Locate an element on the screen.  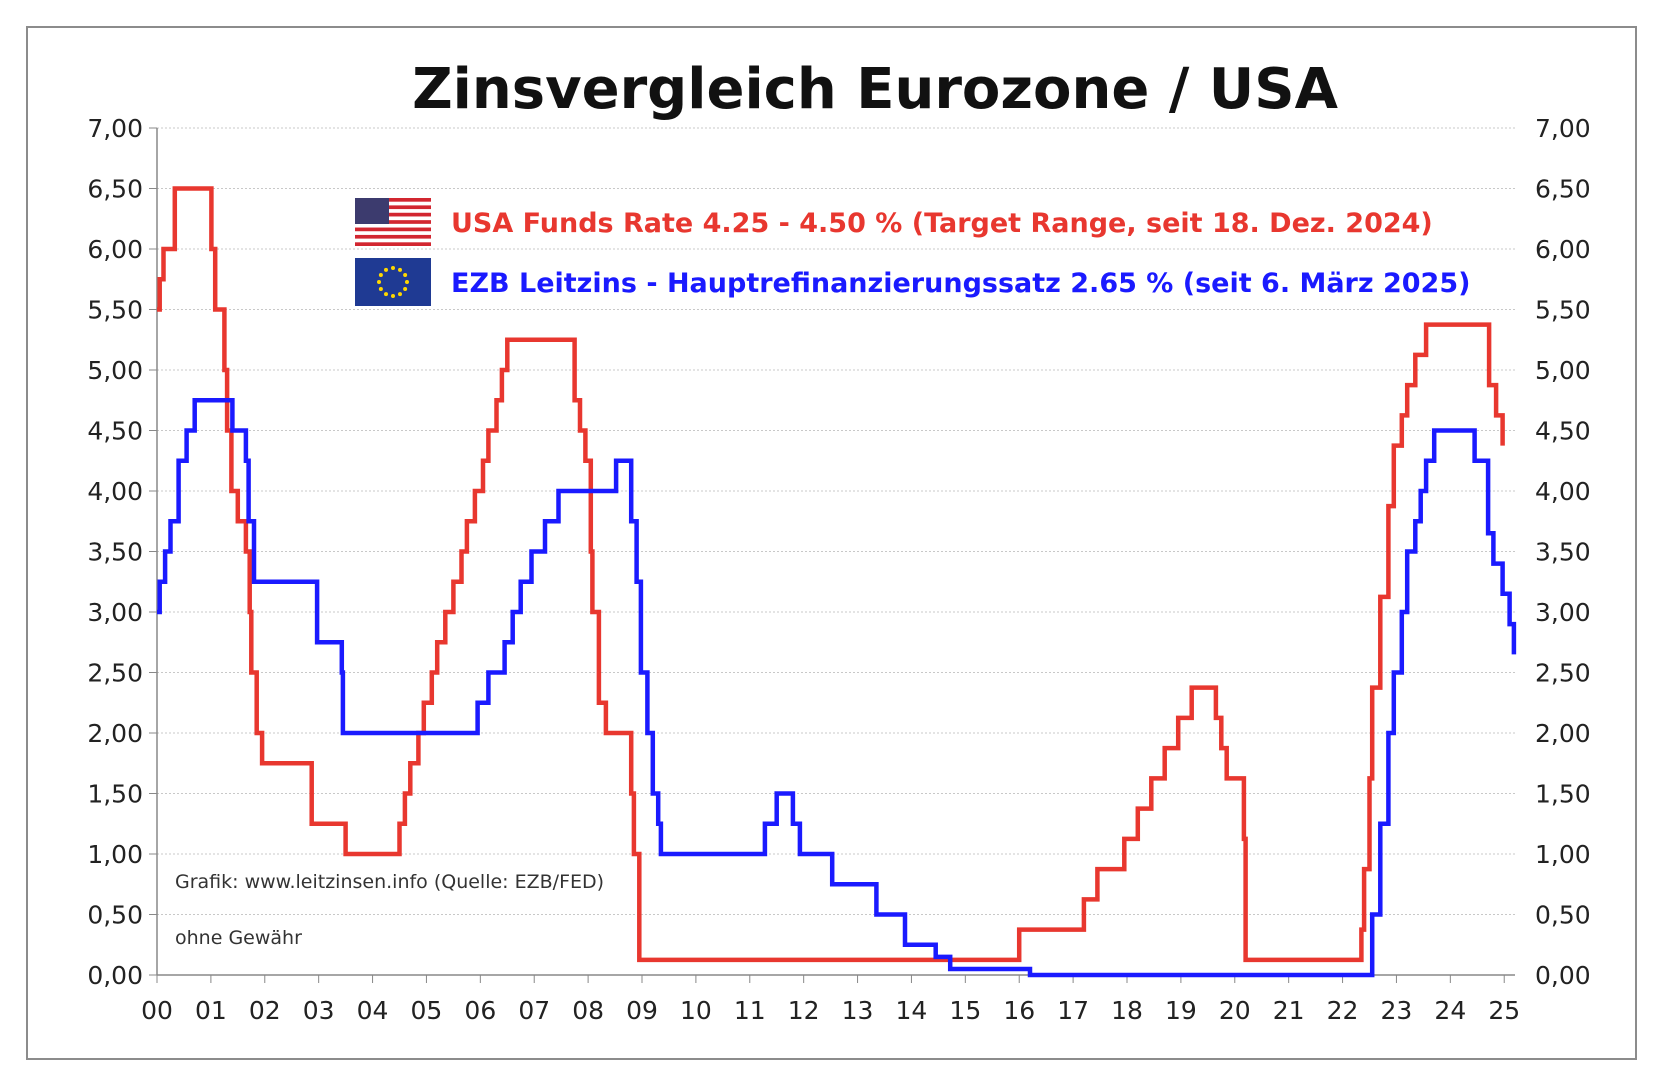
y-tick-label-left: 2,50 is located at coordinates (115, 673).